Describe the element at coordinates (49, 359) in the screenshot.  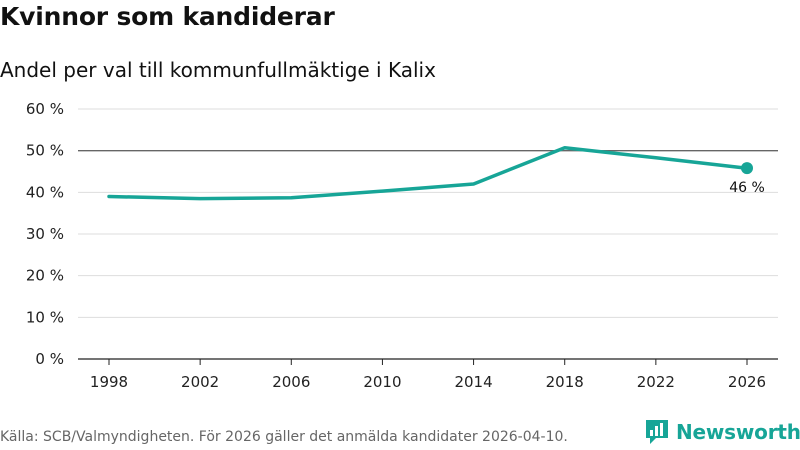
I see `y-tick-label: 0 %` at that location.